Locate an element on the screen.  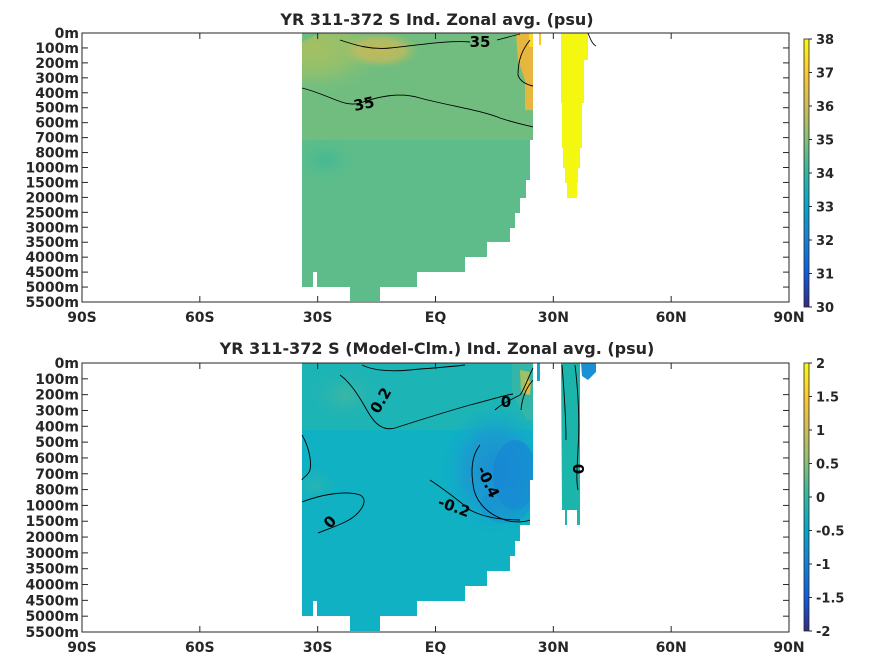
bot-x-tick-label: 60N is located at coordinates (671, 648).